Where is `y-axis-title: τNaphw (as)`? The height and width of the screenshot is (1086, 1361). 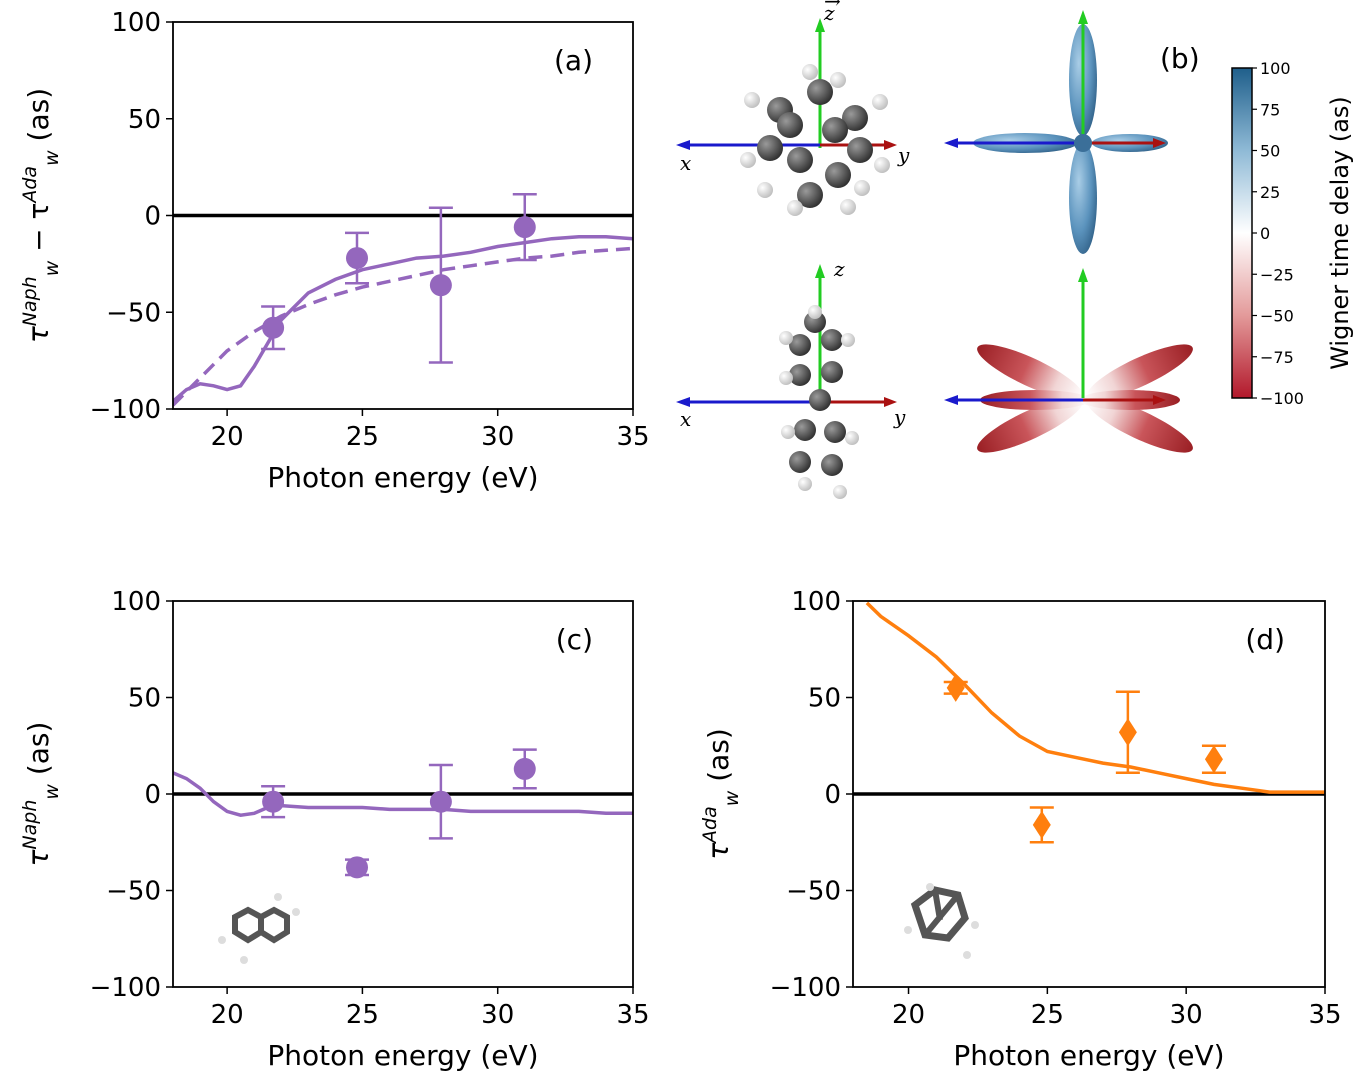 y-axis-title: τNaphw (as) is located at coordinates (41, 794).